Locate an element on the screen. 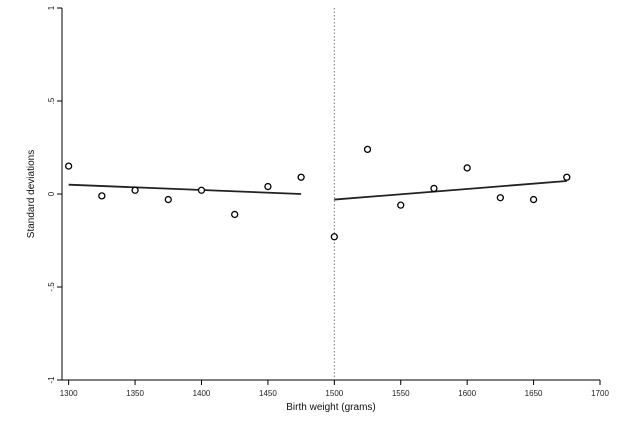  y-tick-label: 0 is located at coordinates (51, 193).